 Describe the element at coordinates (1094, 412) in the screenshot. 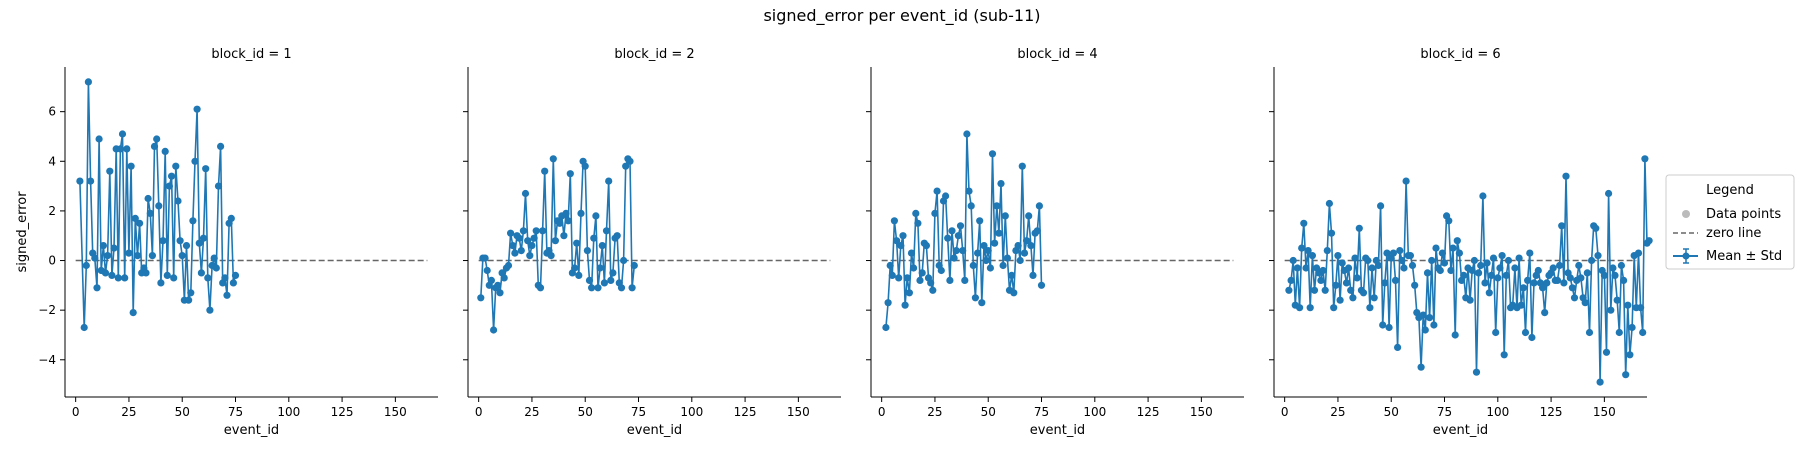

I see `x-tick-label: 100` at that location.